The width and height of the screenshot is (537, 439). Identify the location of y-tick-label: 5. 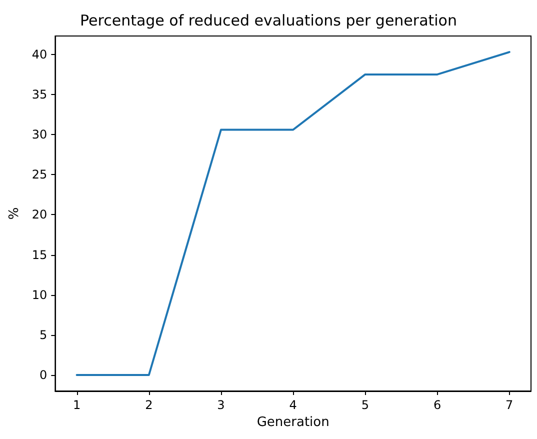
(44, 335).